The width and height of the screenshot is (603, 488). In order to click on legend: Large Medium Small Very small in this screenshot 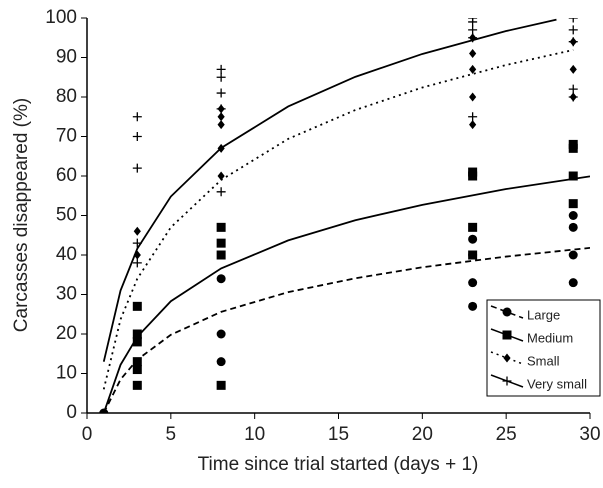, I will do `click(543, 348)`.